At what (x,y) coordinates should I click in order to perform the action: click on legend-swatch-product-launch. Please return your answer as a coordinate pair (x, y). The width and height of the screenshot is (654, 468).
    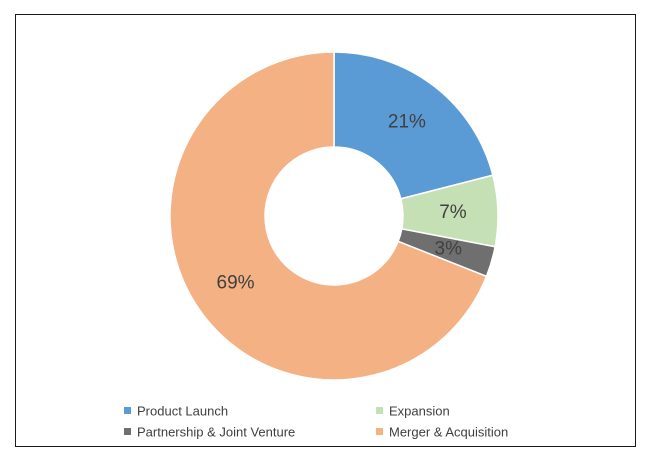
    Looking at the image, I should click on (127, 410).